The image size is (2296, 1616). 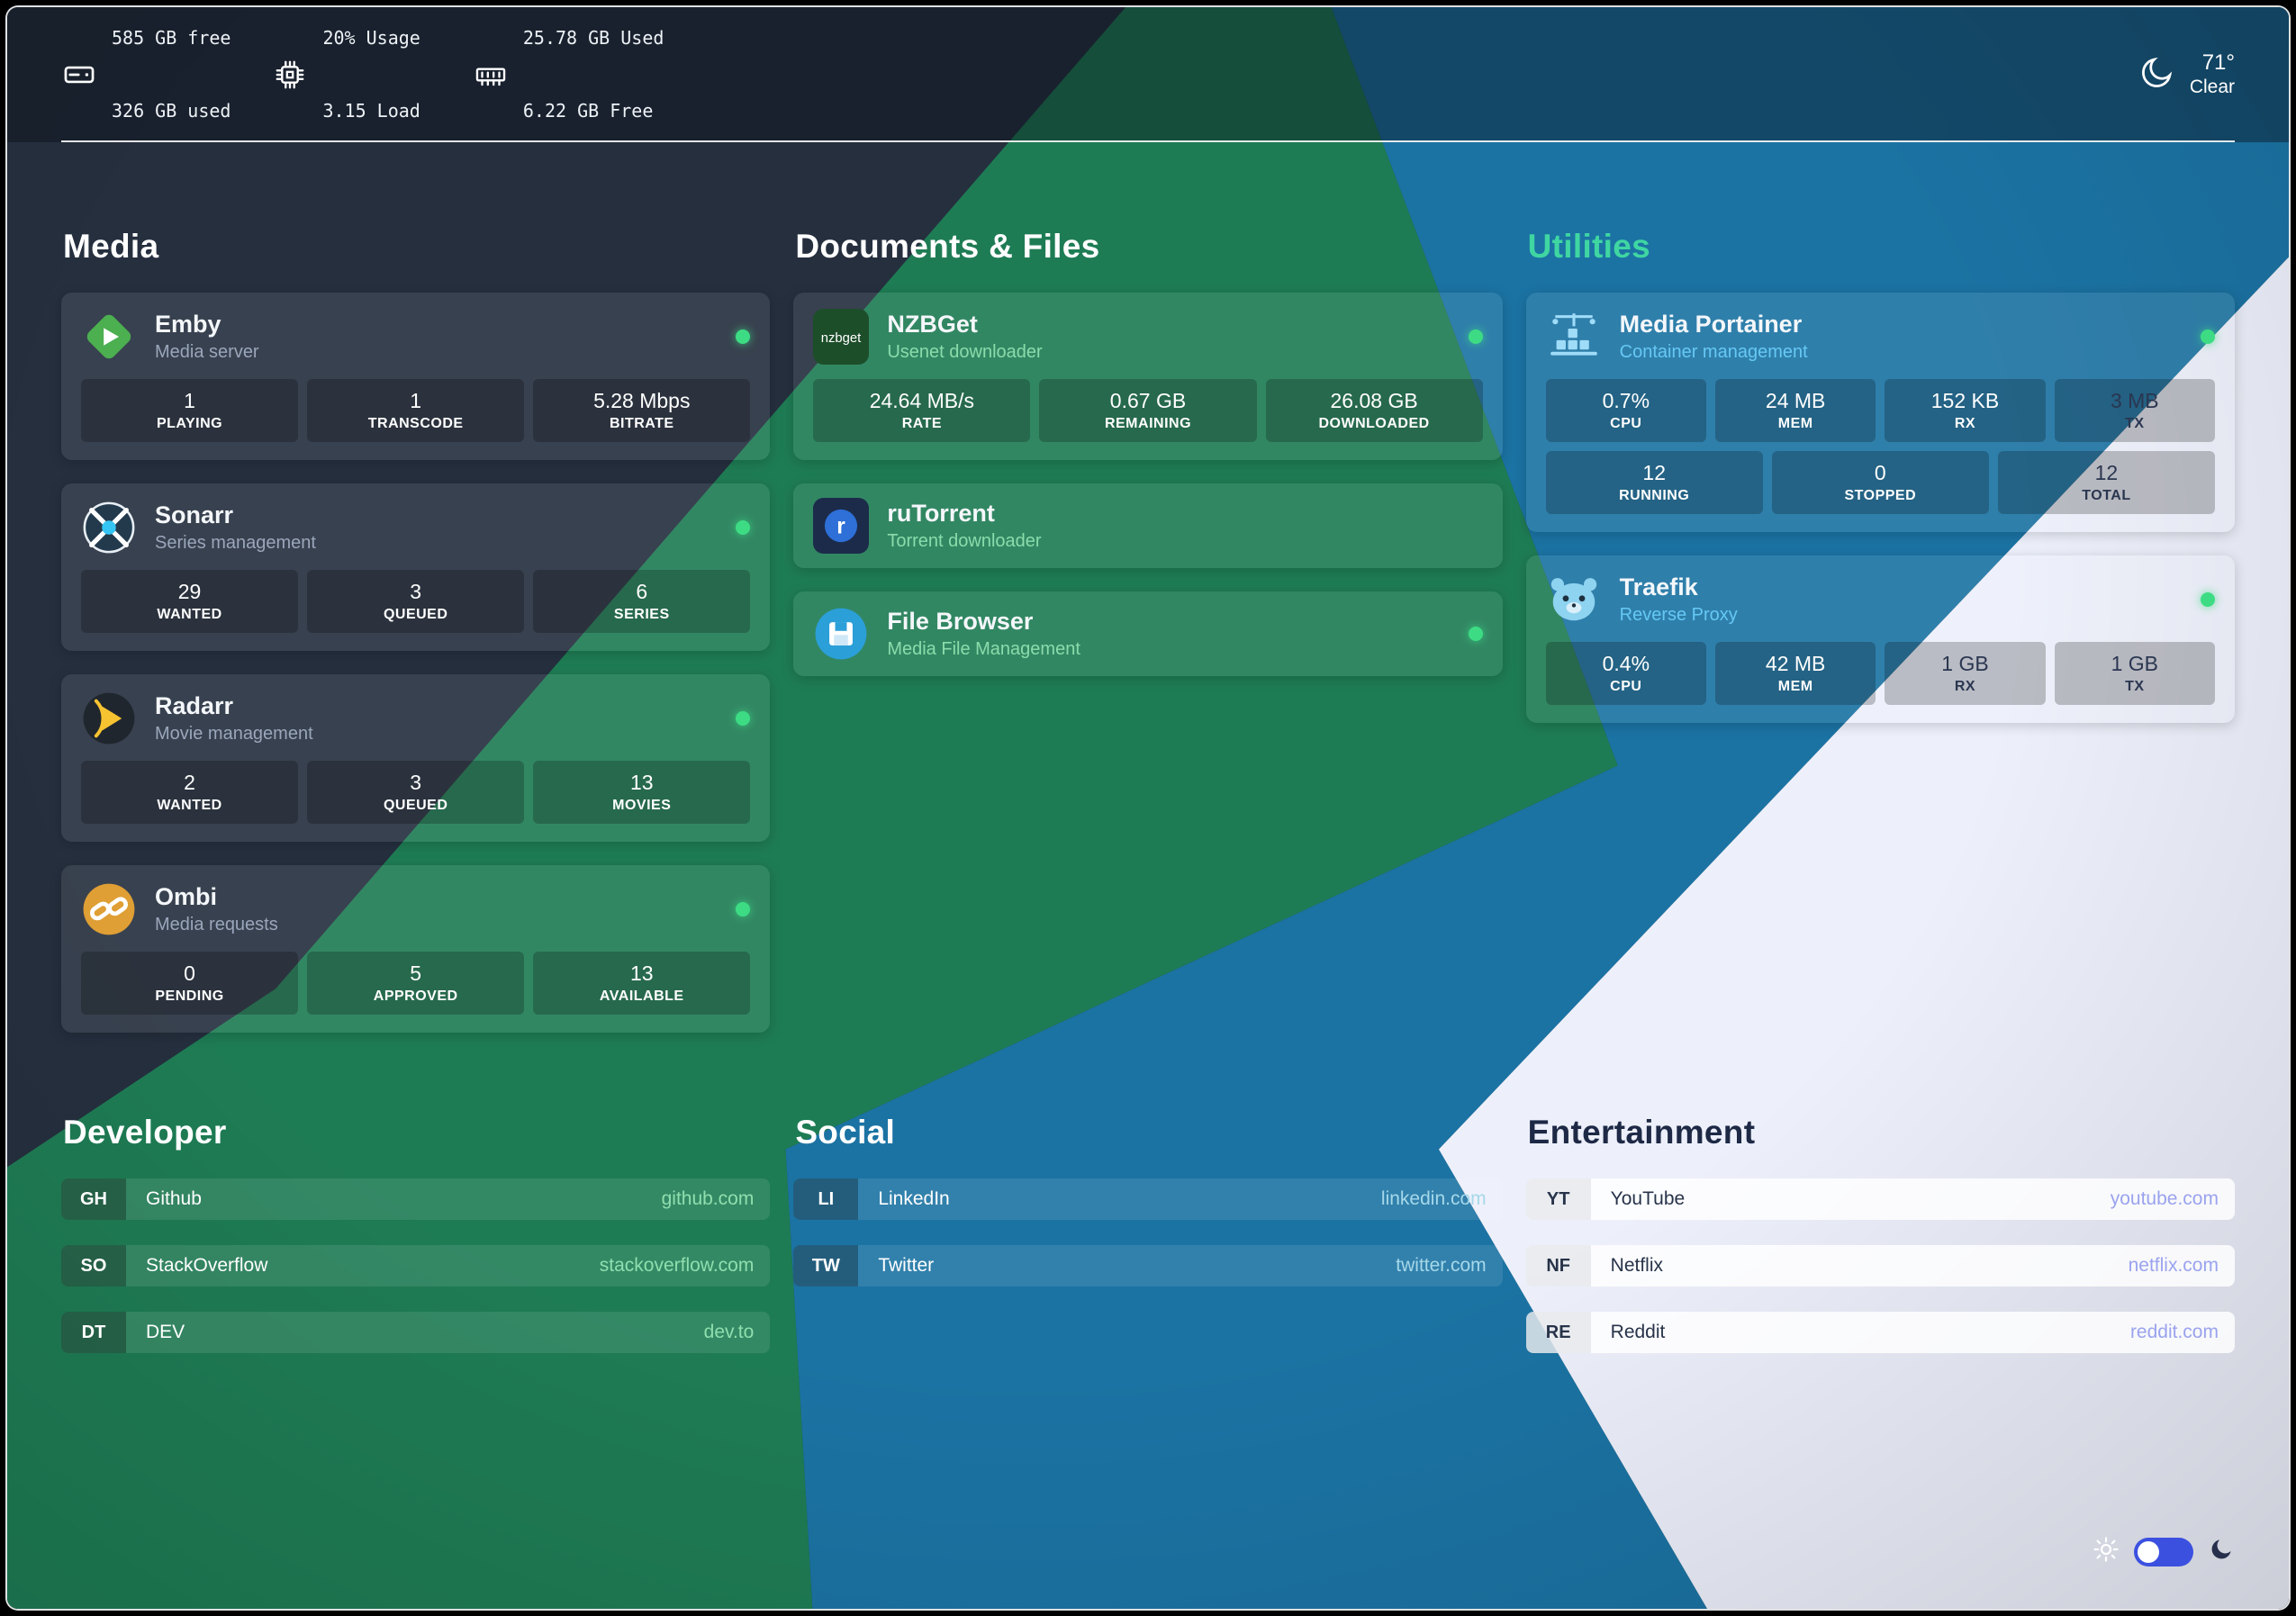 I want to click on service-subtitle: Media server, so click(x=207, y=352).